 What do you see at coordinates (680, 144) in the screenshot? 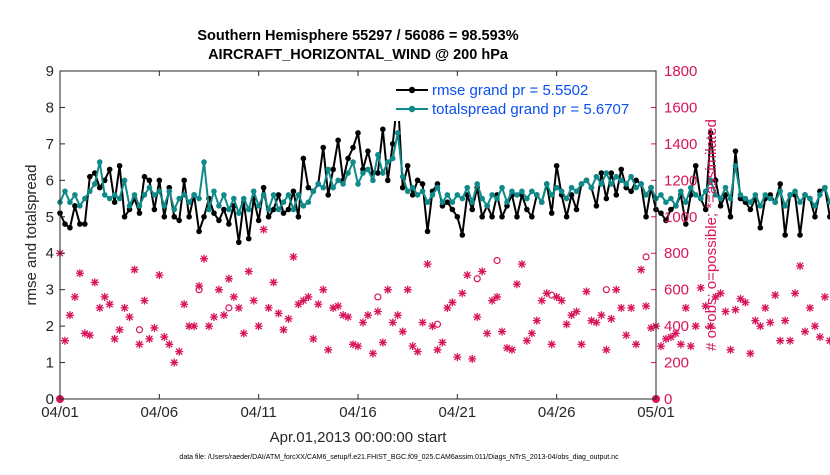
I see `y2-tick-label: 1400` at bounding box center [680, 144].